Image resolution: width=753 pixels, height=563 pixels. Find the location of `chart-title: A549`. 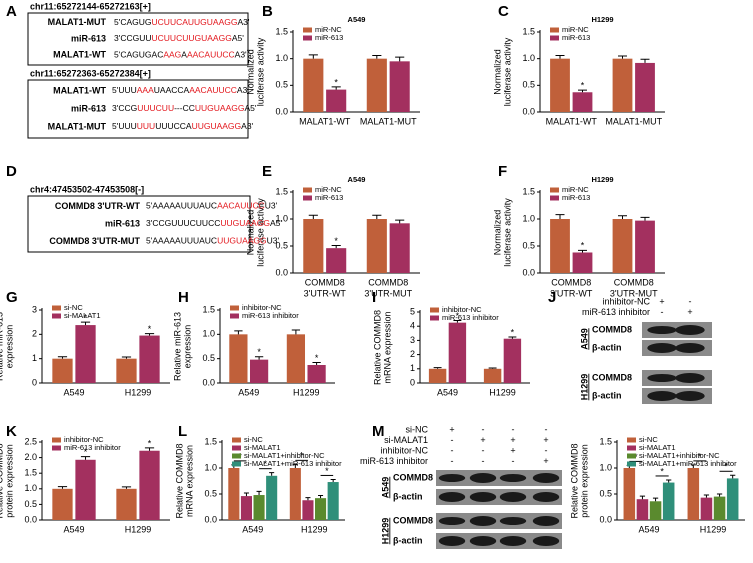

chart-title: A549 is located at coordinates (357, 179).